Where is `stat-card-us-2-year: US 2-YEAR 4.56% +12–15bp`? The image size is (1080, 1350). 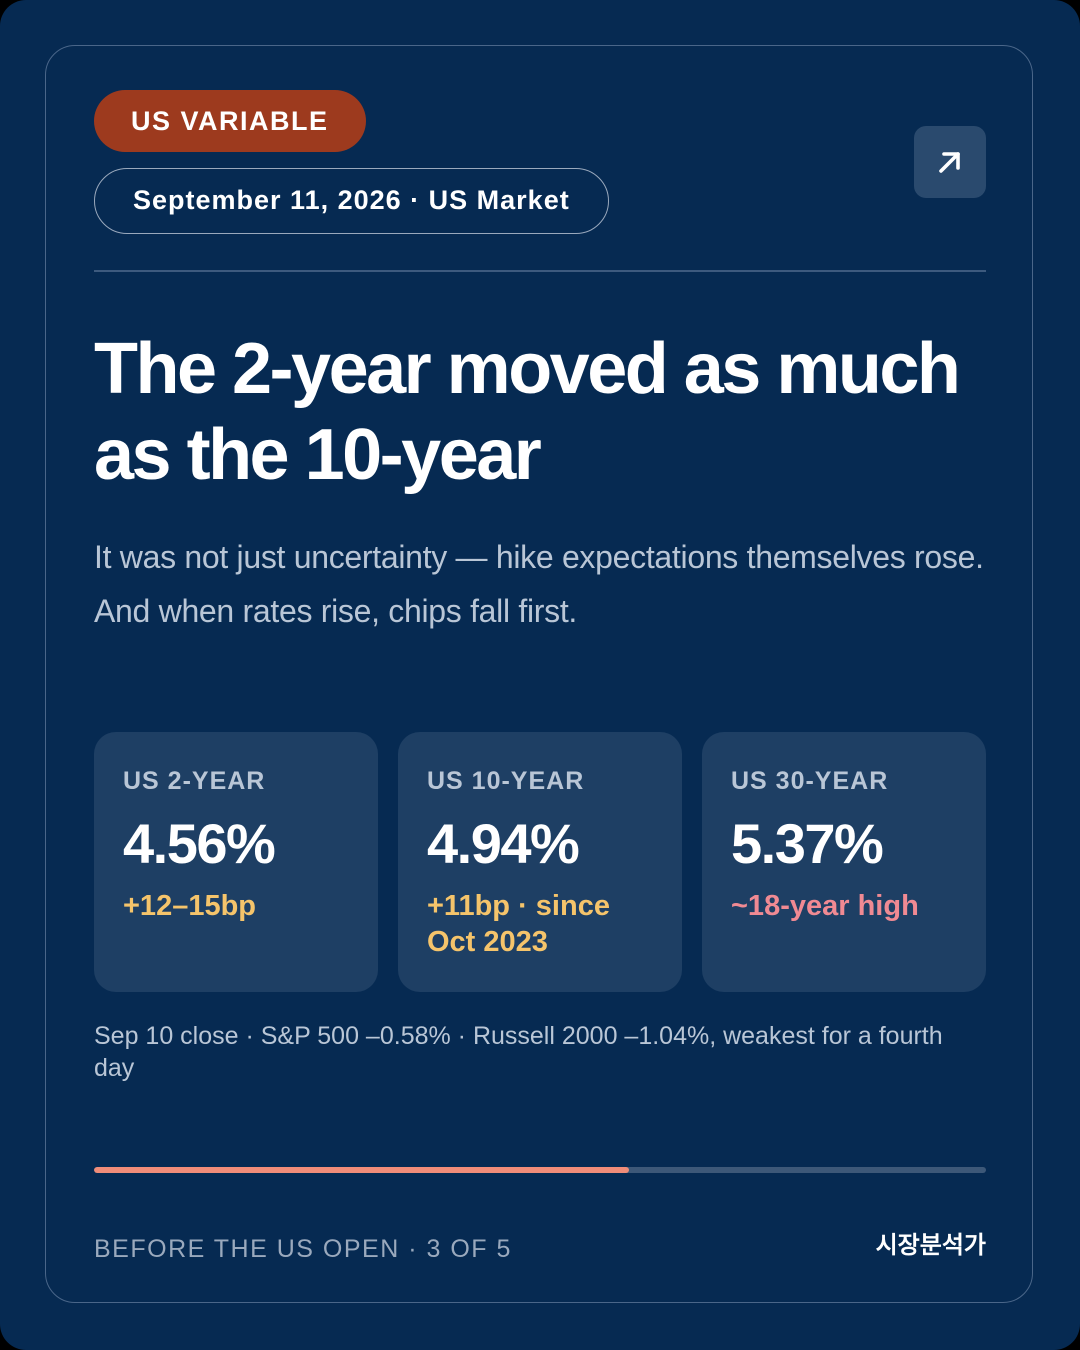
stat-card-us-2-year: US 2-YEAR 4.56% +12–15bp is located at coordinates (236, 862).